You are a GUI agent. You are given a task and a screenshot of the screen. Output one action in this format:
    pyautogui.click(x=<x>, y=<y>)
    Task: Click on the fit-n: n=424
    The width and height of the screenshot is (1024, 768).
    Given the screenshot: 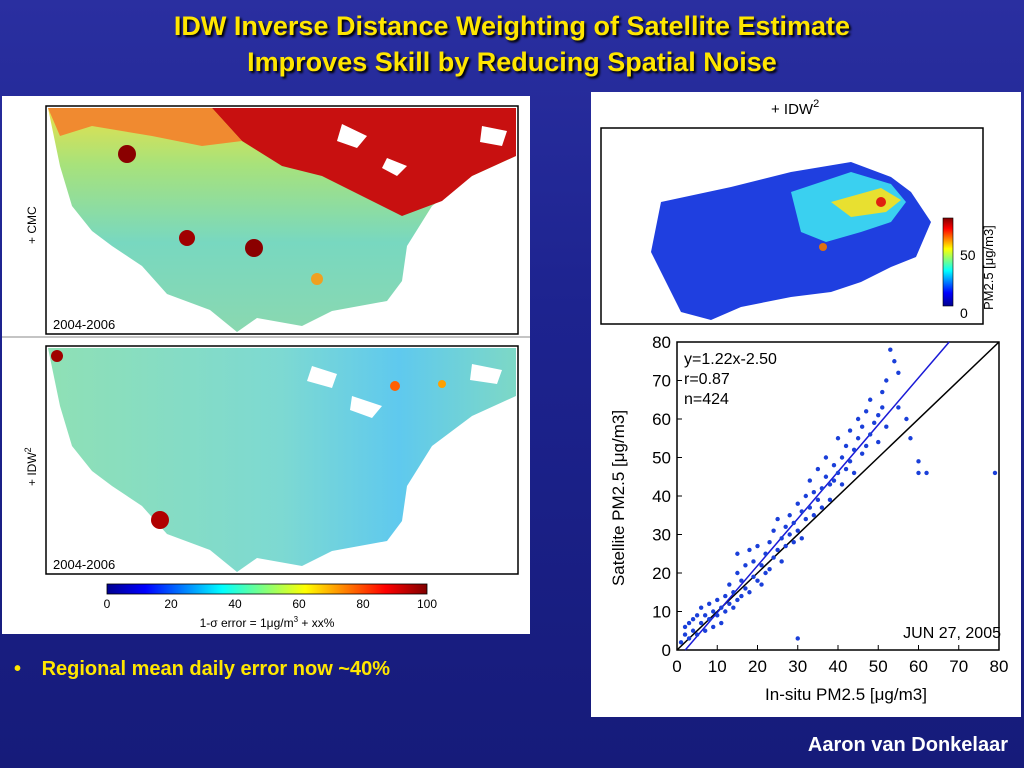 What is the action you would take?
    pyautogui.click(x=706, y=399)
    